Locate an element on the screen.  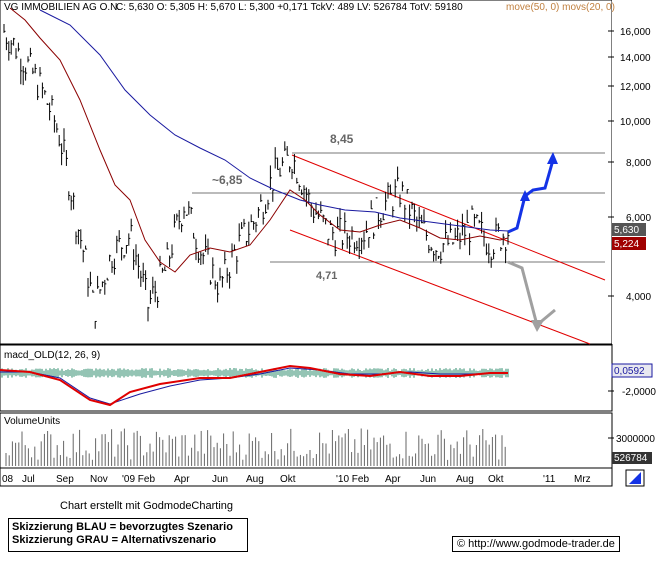
volume-value: 526784 is located at coordinates (631, 458).